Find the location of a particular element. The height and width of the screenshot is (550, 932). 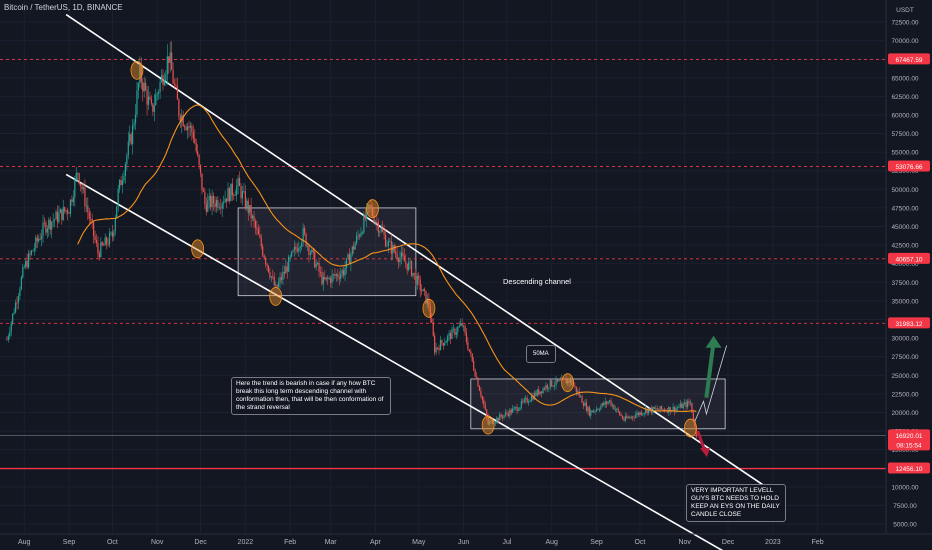

price-tick-label: 20000.00 is located at coordinates (904, 413).